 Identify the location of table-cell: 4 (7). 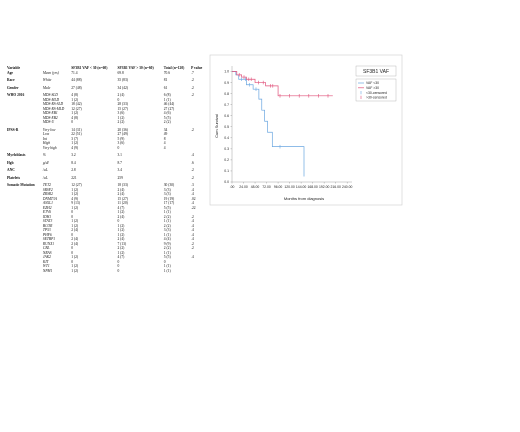
(121, 257).